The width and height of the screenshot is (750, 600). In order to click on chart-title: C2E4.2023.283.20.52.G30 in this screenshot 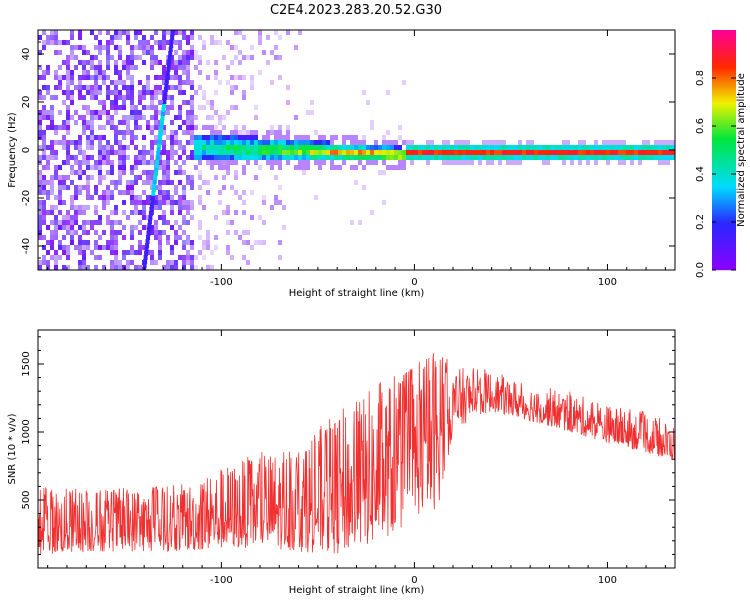, I will do `click(356, 10)`.